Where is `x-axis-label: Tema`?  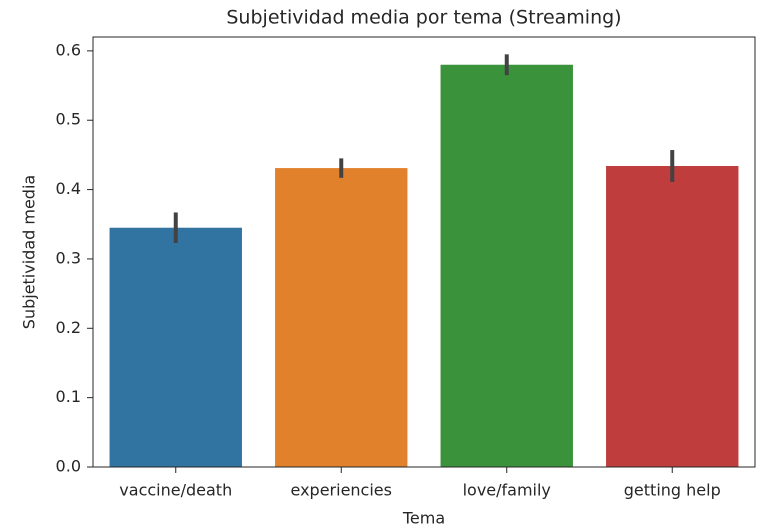
x-axis-label: Tema is located at coordinates (423, 518).